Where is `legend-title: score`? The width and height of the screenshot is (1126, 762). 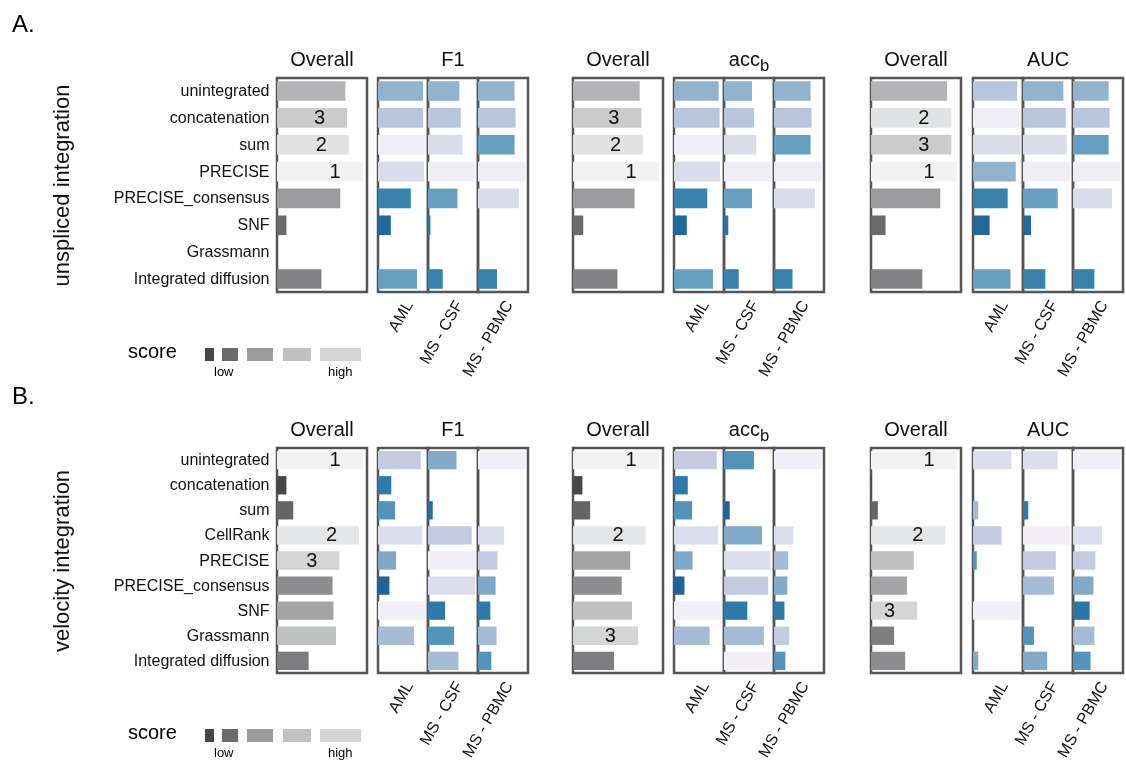 legend-title: score is located at coordinates (152, 351).